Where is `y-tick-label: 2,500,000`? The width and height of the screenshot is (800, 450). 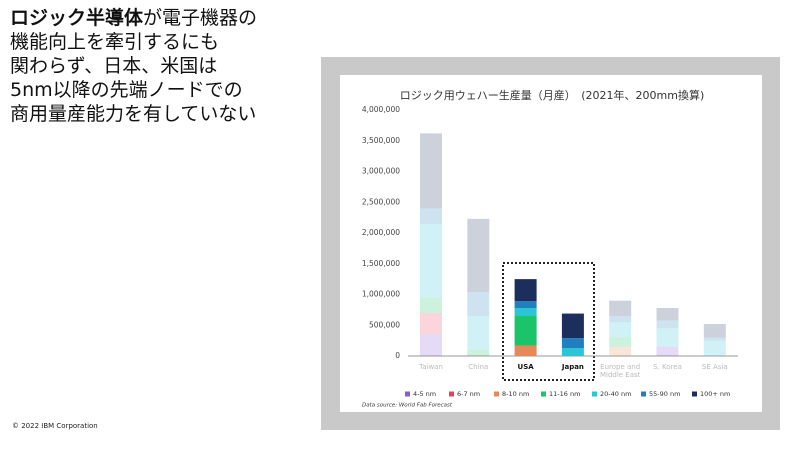
y-tick-label: 2,500,000 is located at coordinates (381, 201).